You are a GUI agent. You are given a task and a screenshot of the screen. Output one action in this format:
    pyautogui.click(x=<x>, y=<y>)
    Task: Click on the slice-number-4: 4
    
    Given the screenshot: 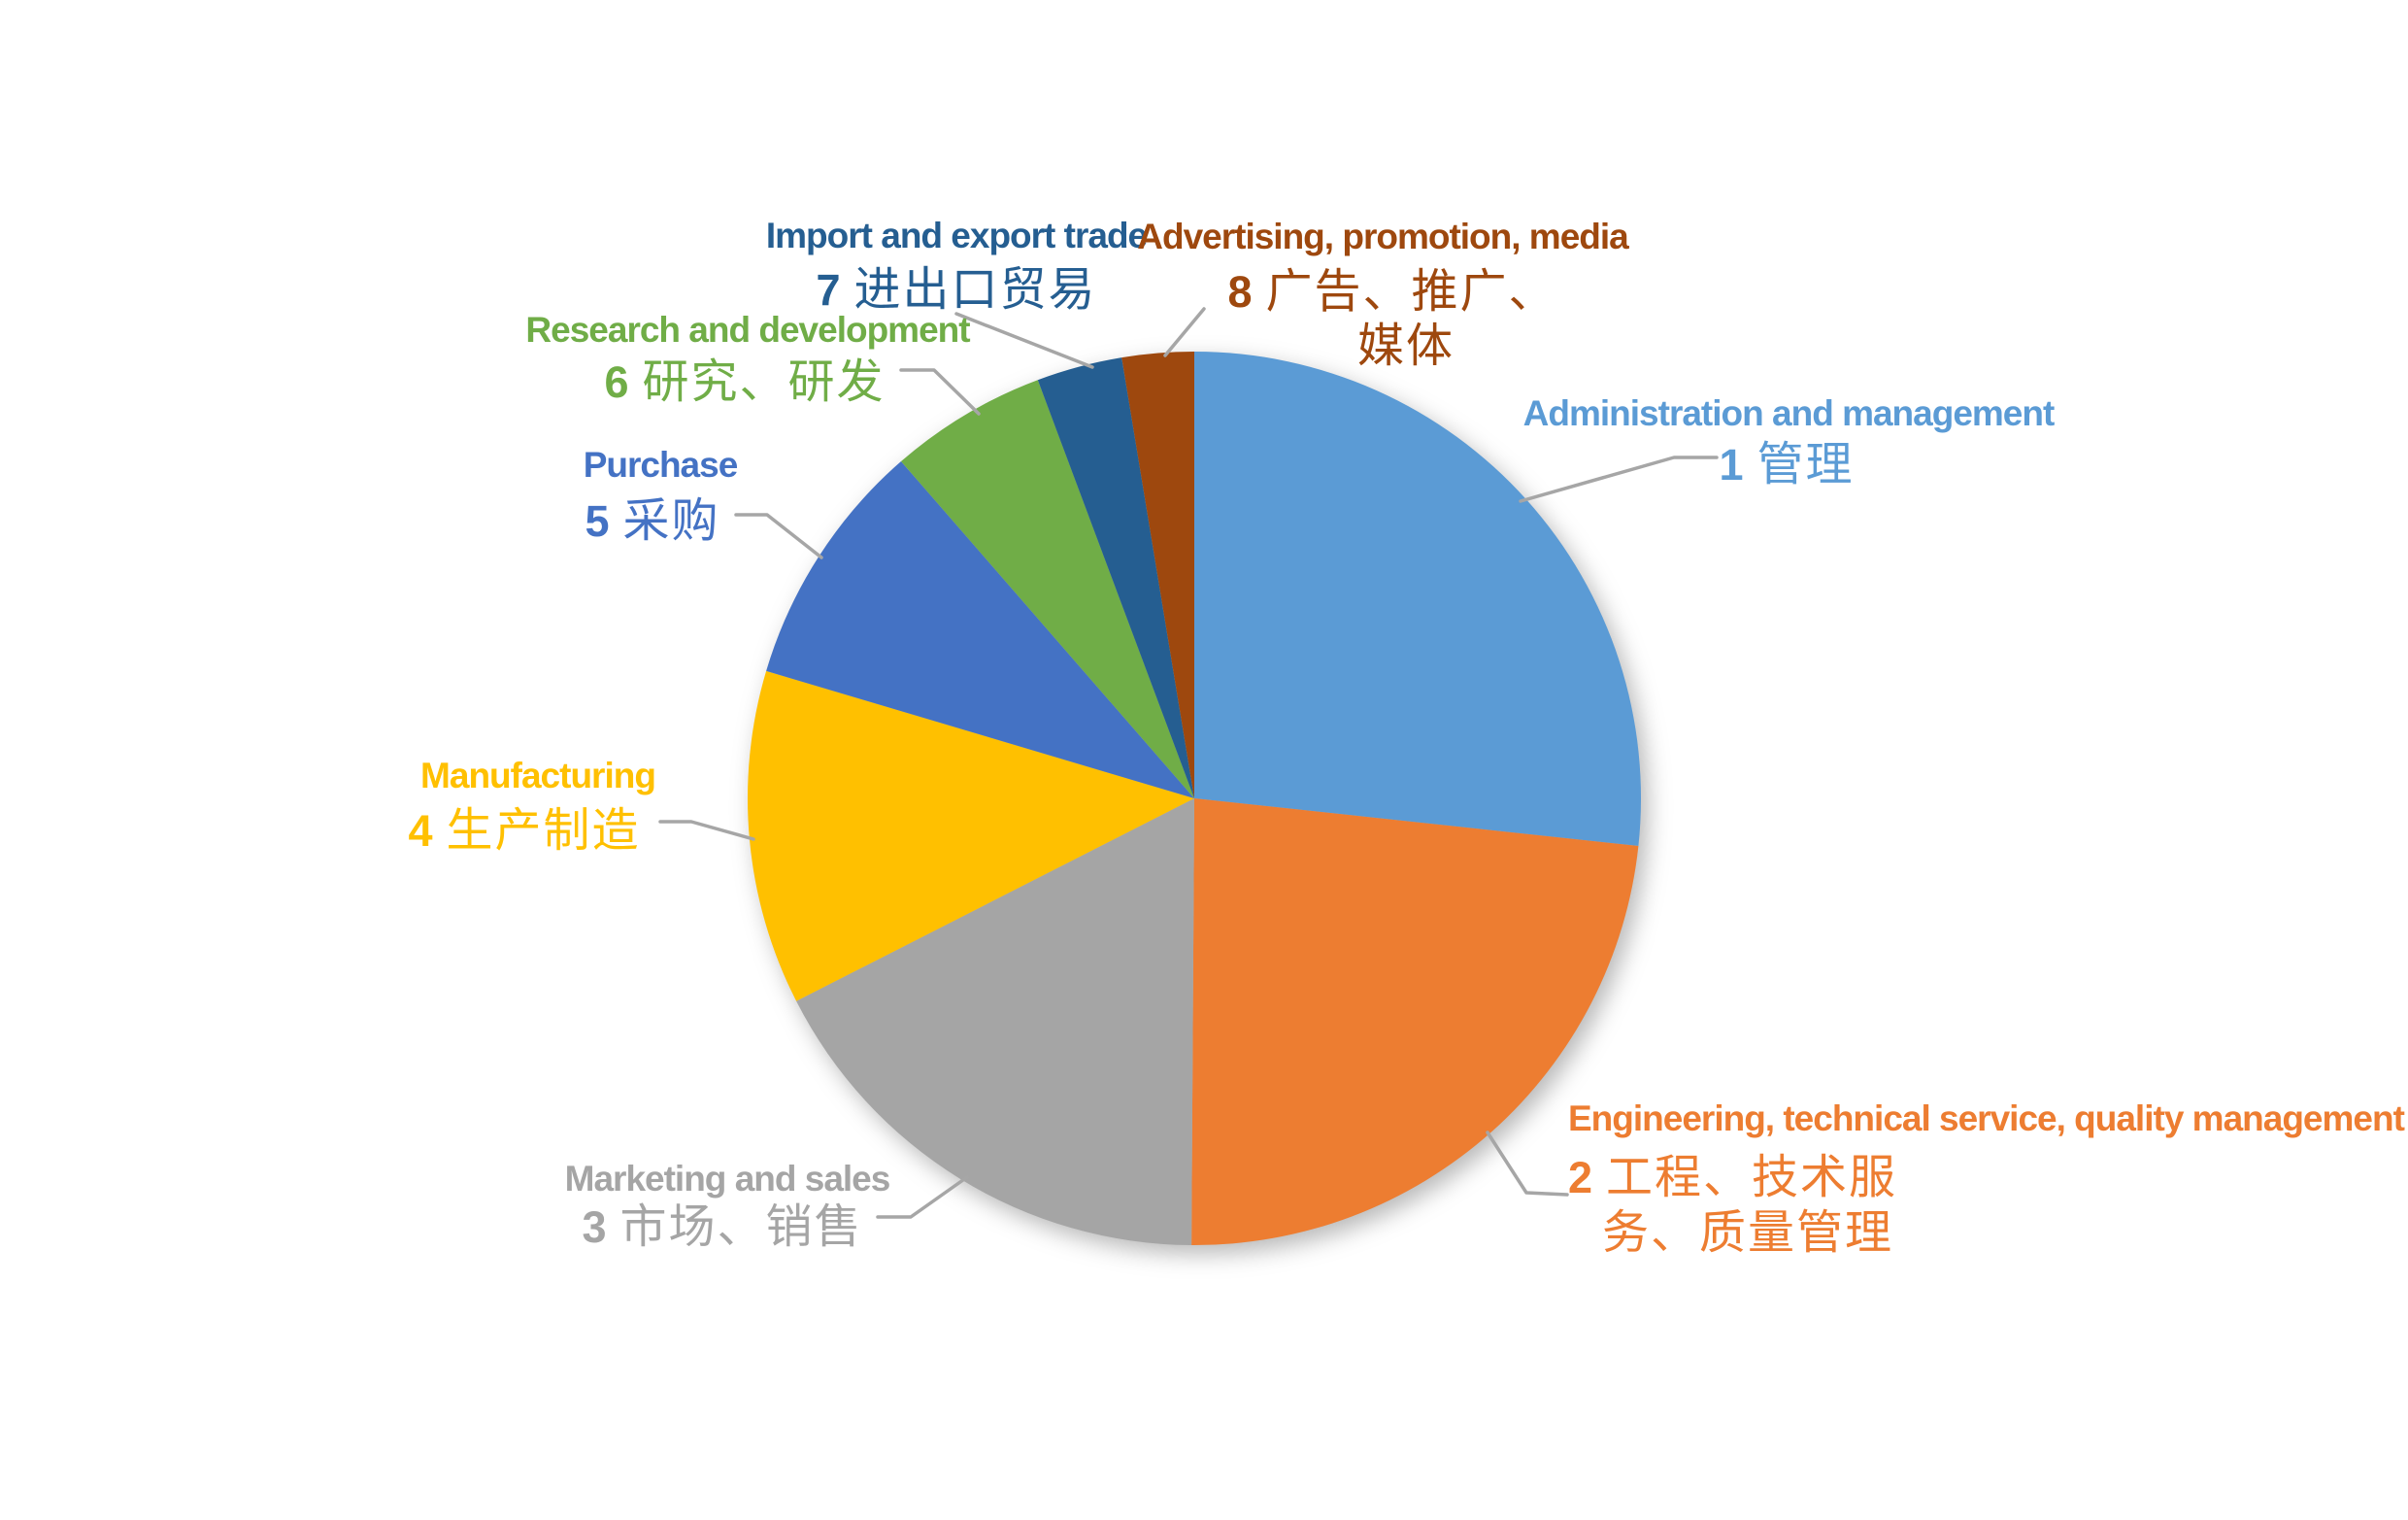 What is the action you would take?
    pyautogui.click(x=421, y=831)
    